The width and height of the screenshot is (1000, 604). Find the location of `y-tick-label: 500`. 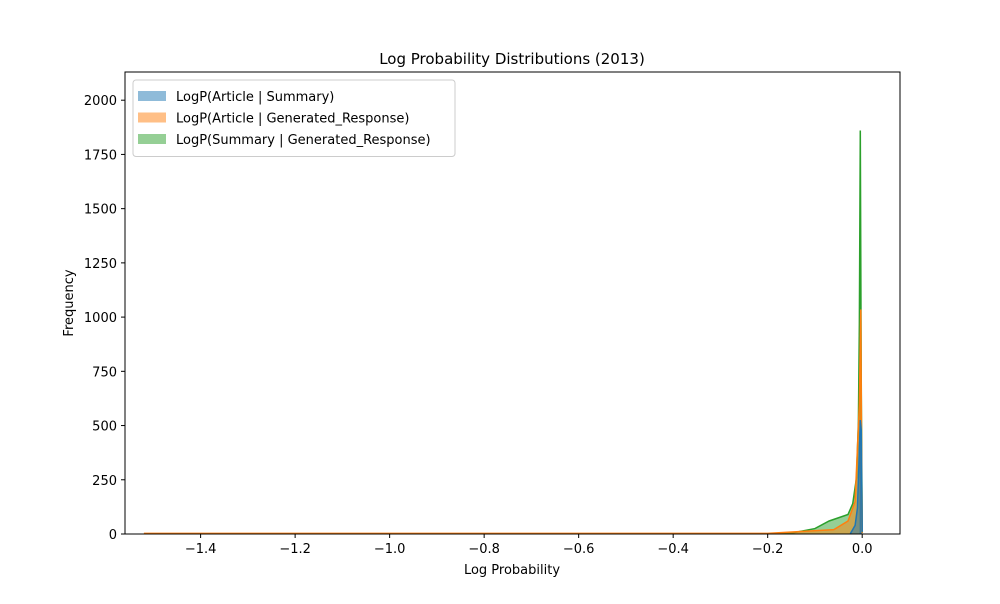

y-tick-label: 500 is located at coordinates (104, 427).